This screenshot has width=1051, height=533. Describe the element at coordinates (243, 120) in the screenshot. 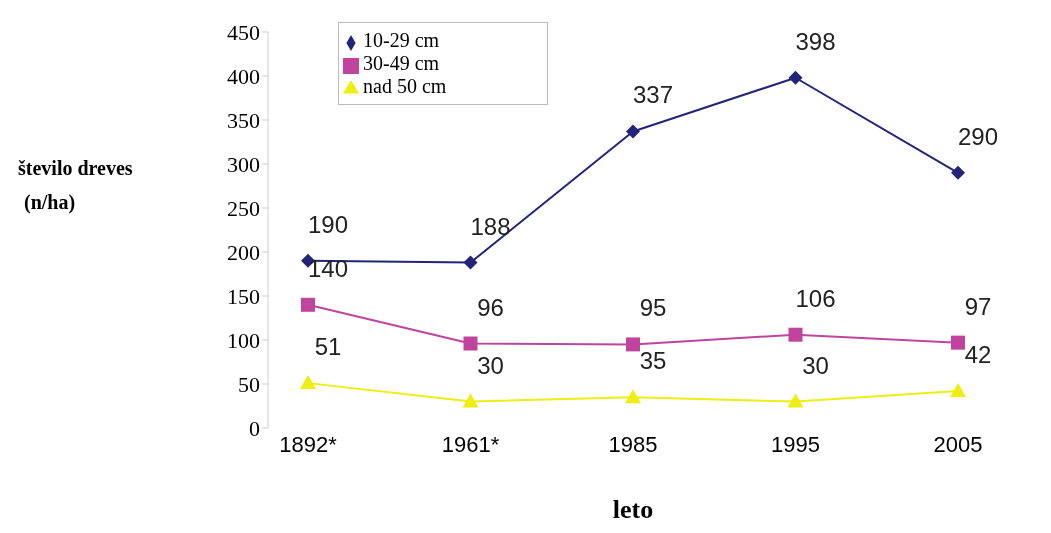

I see `y-tick-label: 350` at that location.